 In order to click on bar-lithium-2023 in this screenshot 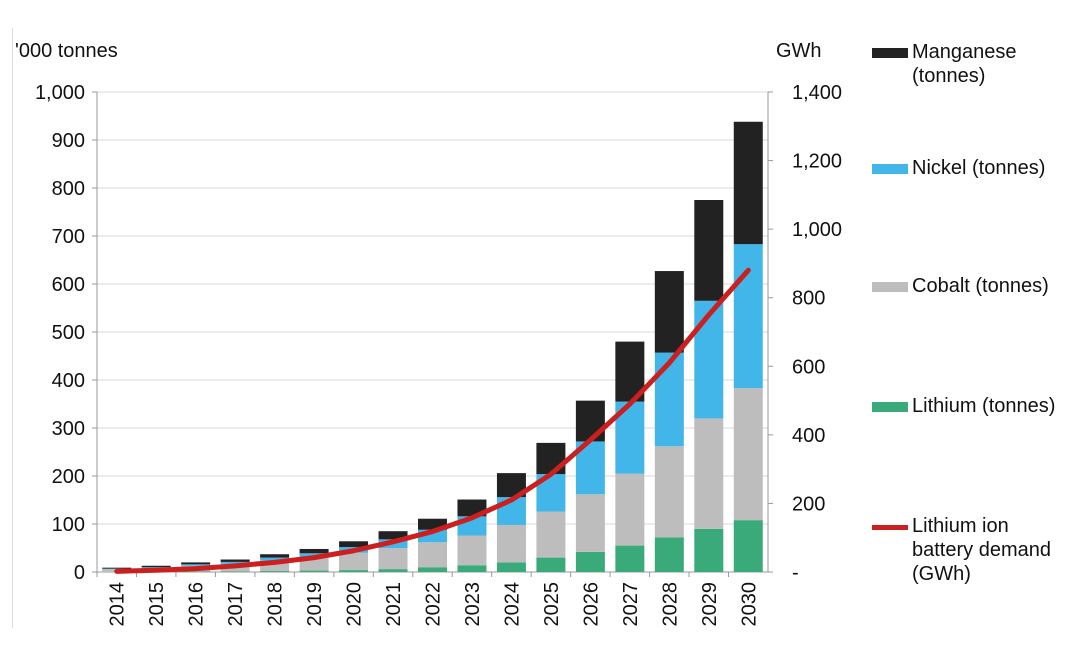, I will do `click(472, 568)`.